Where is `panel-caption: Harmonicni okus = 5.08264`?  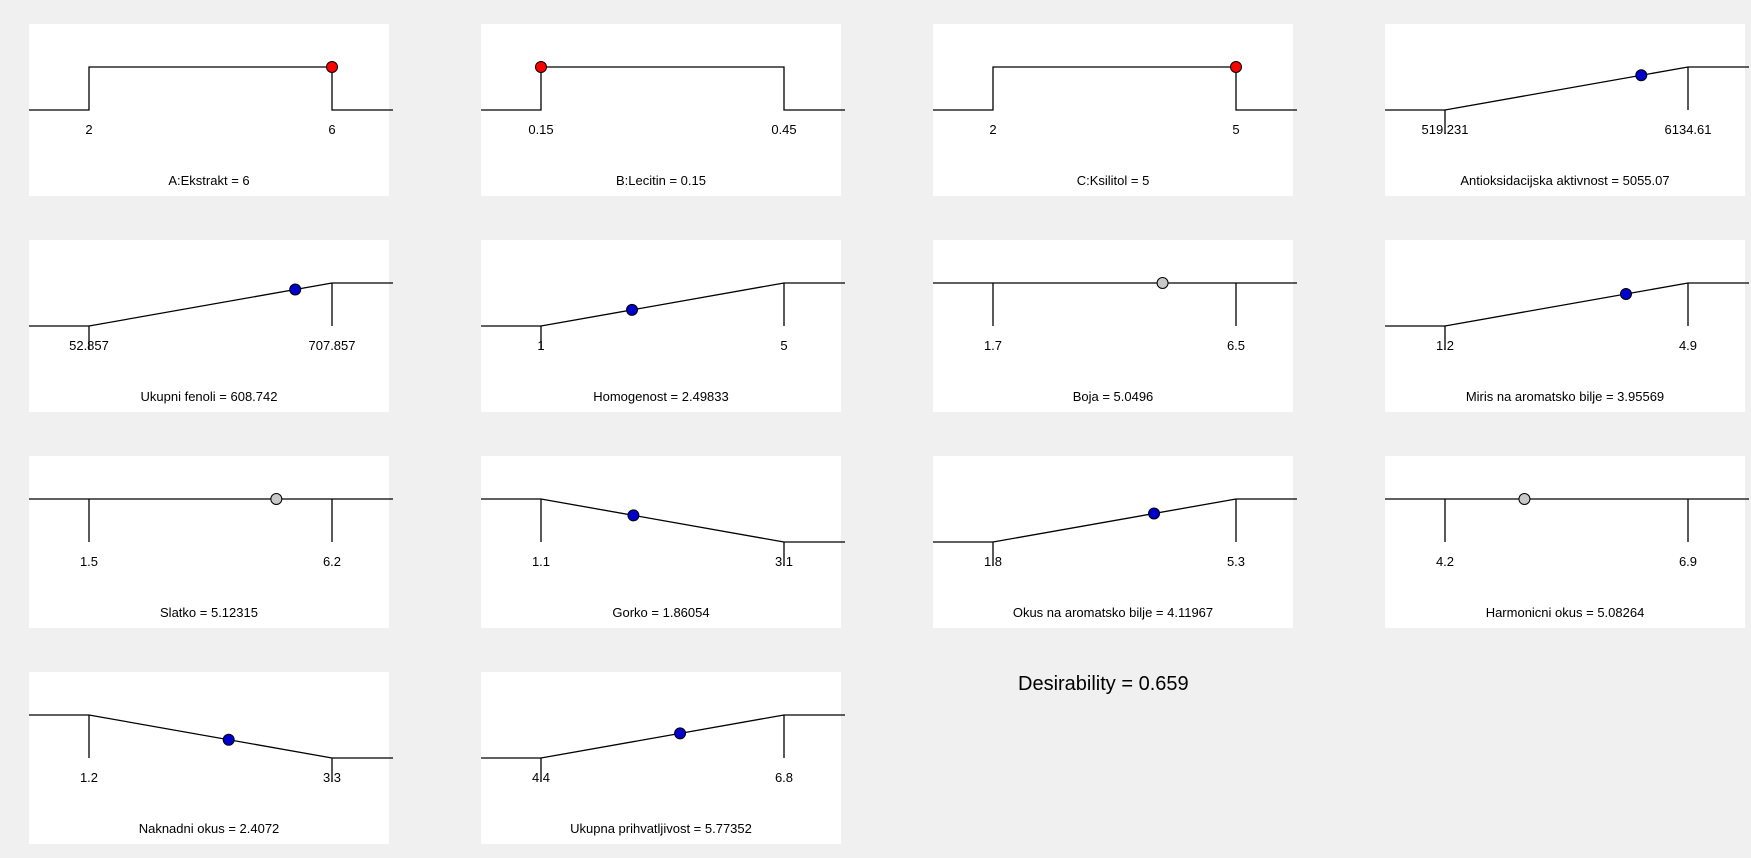 panel-caption: Harmonicni okus = 5.08264 is located at coordinates (1565, 612).